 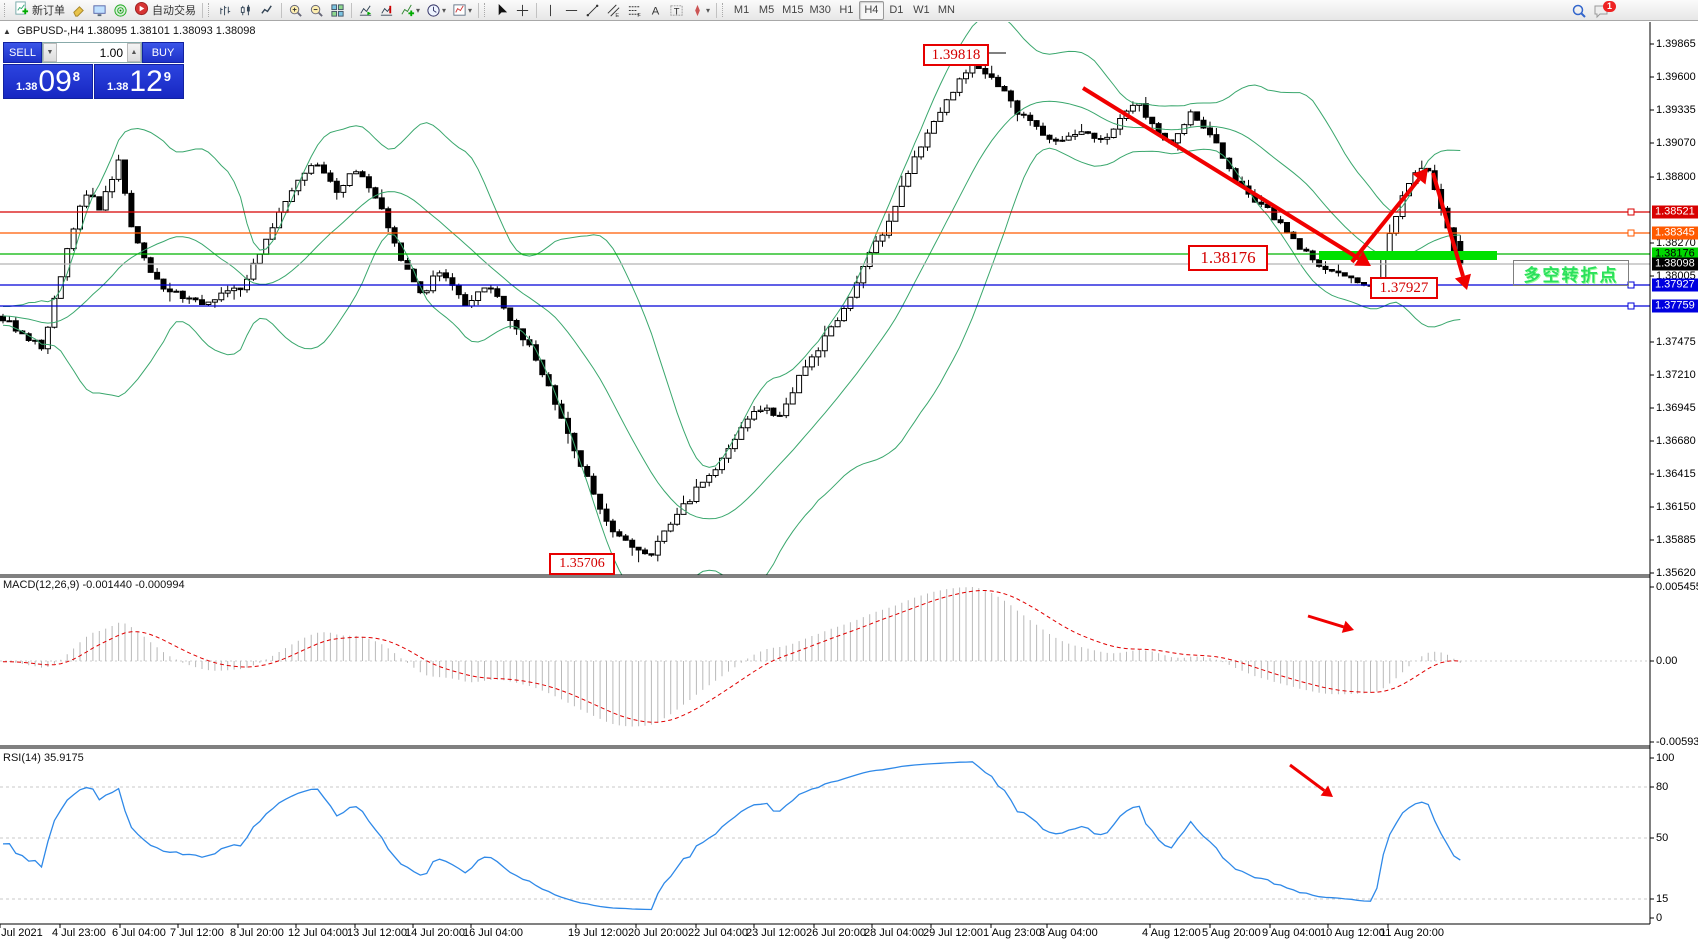 What do you see at coordinates (163, 52) in the screenshot?
I see `buy-button: BUY` at bounding box center [163, 52].